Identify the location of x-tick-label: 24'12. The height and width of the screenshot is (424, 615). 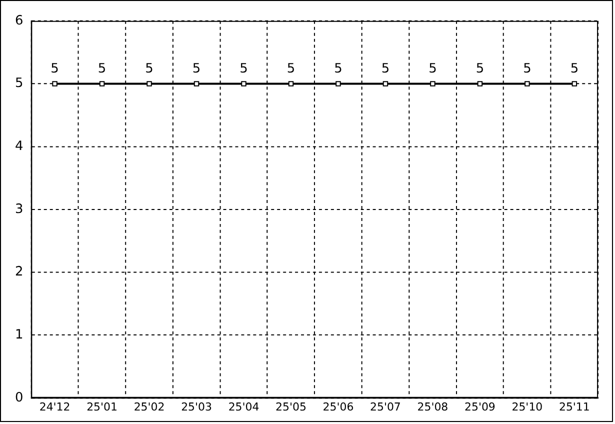
(54, 407).